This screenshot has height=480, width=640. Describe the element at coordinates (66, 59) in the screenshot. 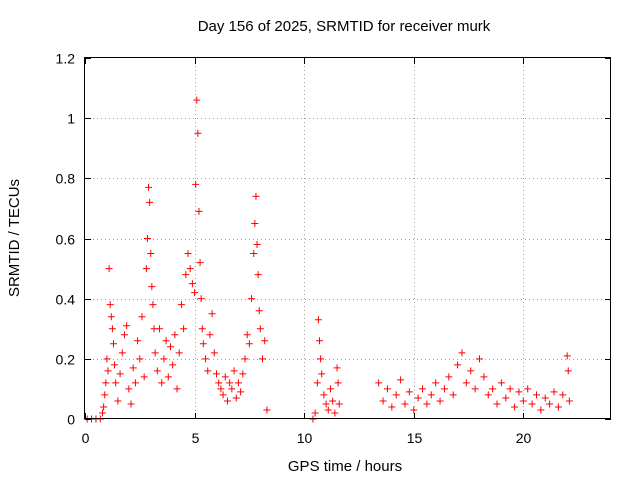

I see `y-tick-label: 1.2` at that location.